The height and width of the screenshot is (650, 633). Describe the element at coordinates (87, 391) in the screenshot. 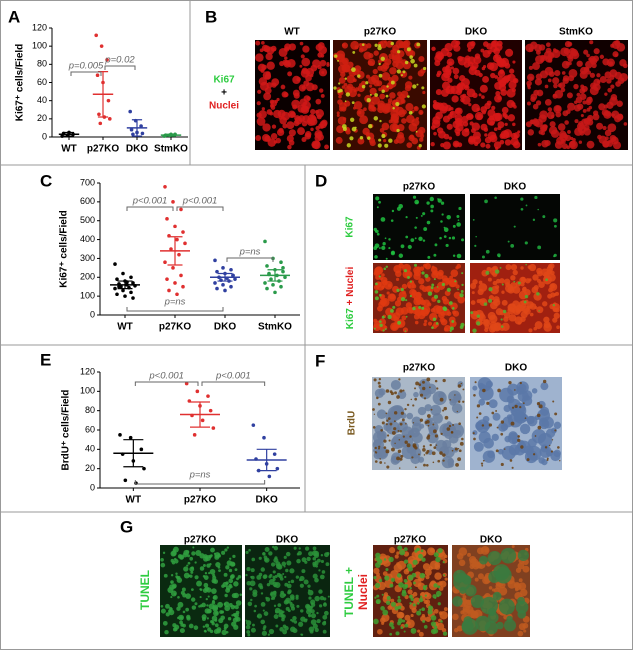

I see `y-tick-label: 100` at that location.